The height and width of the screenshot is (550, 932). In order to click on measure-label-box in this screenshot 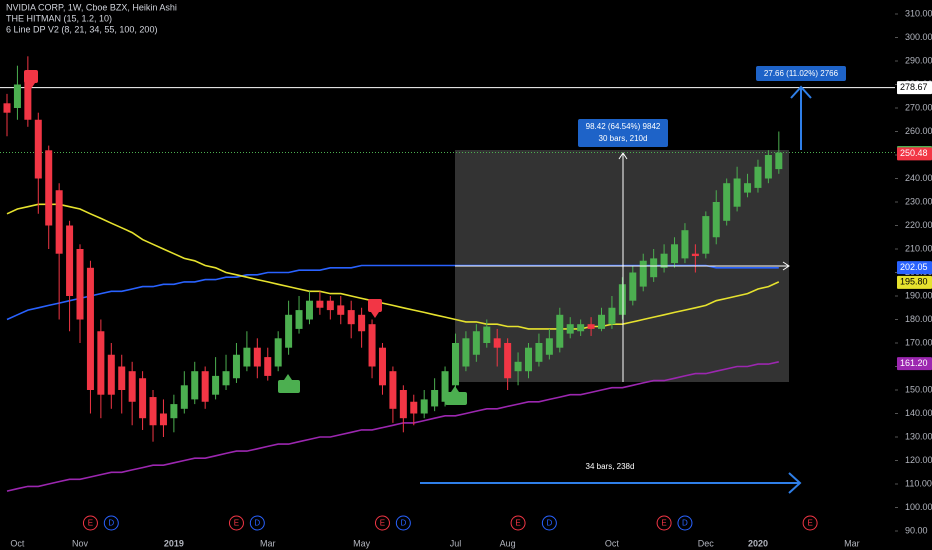, I will do `click(623, 133)`.